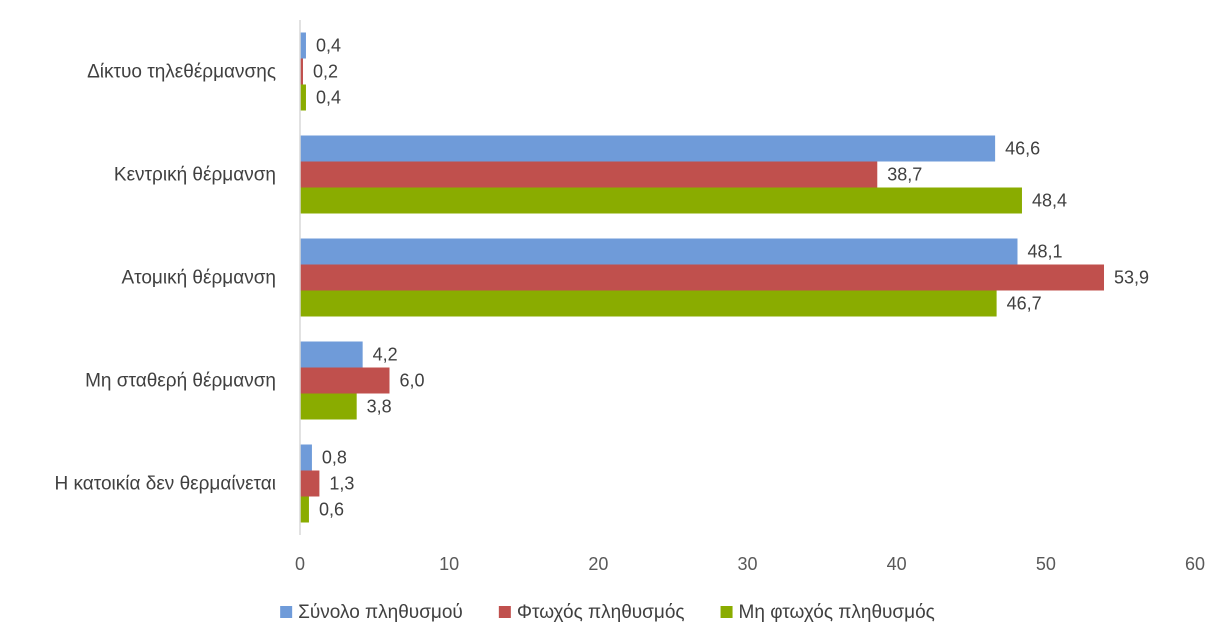 The height and width of the screenshot is (629, 1215). What do you see at coordinates (1049, 201) in the screenshot?
I see `data-label: 48,4` at bounding box center [1049, 201].